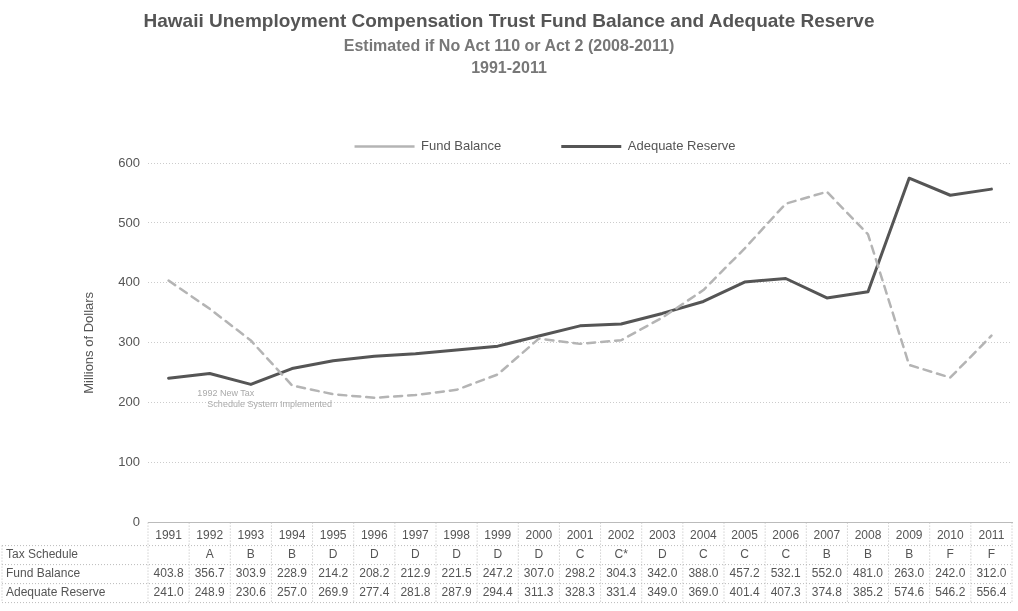  I want to click on data-label: 374.8, so click(827, 592).